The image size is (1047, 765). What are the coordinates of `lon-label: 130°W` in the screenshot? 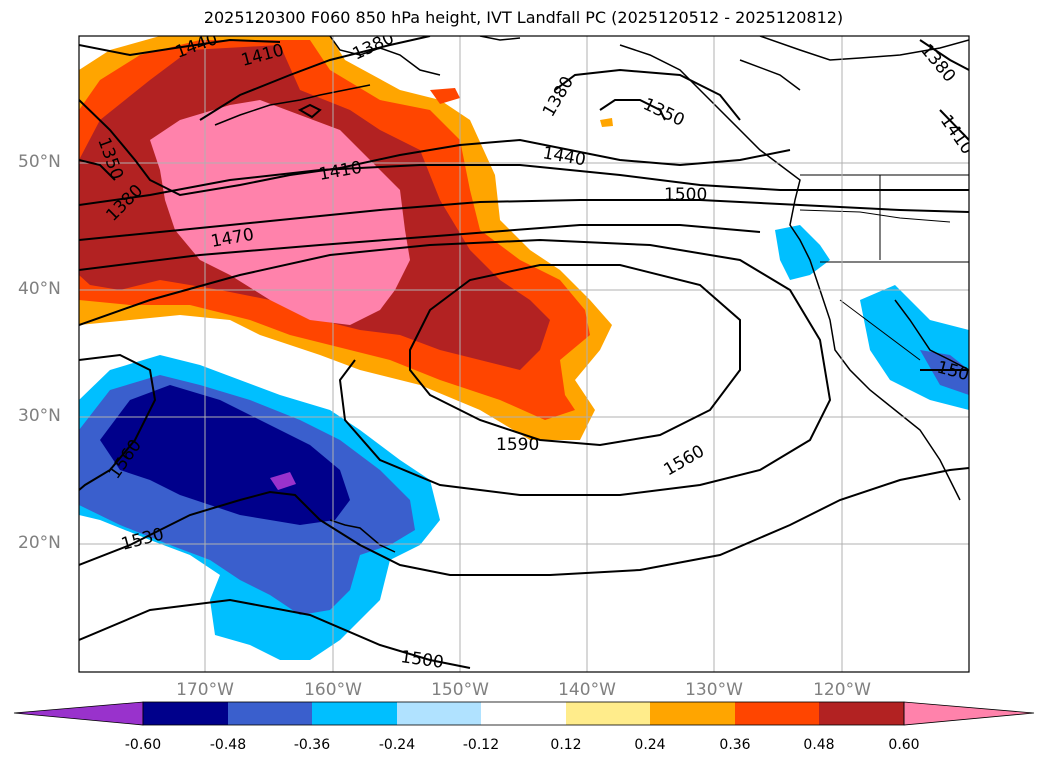 It's located at (714, 690).